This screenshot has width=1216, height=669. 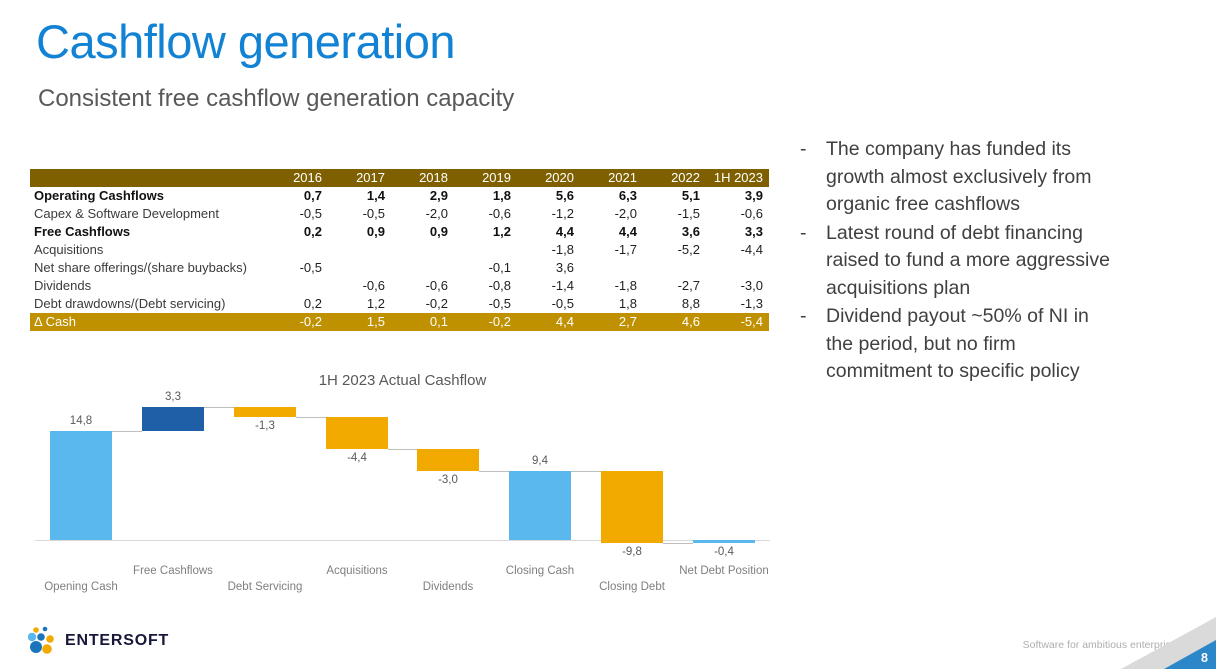 What do you see at coordinates (753, 231) in the screenshot?
I see `cell-value: 3,3` at bounding box center [753, 231].